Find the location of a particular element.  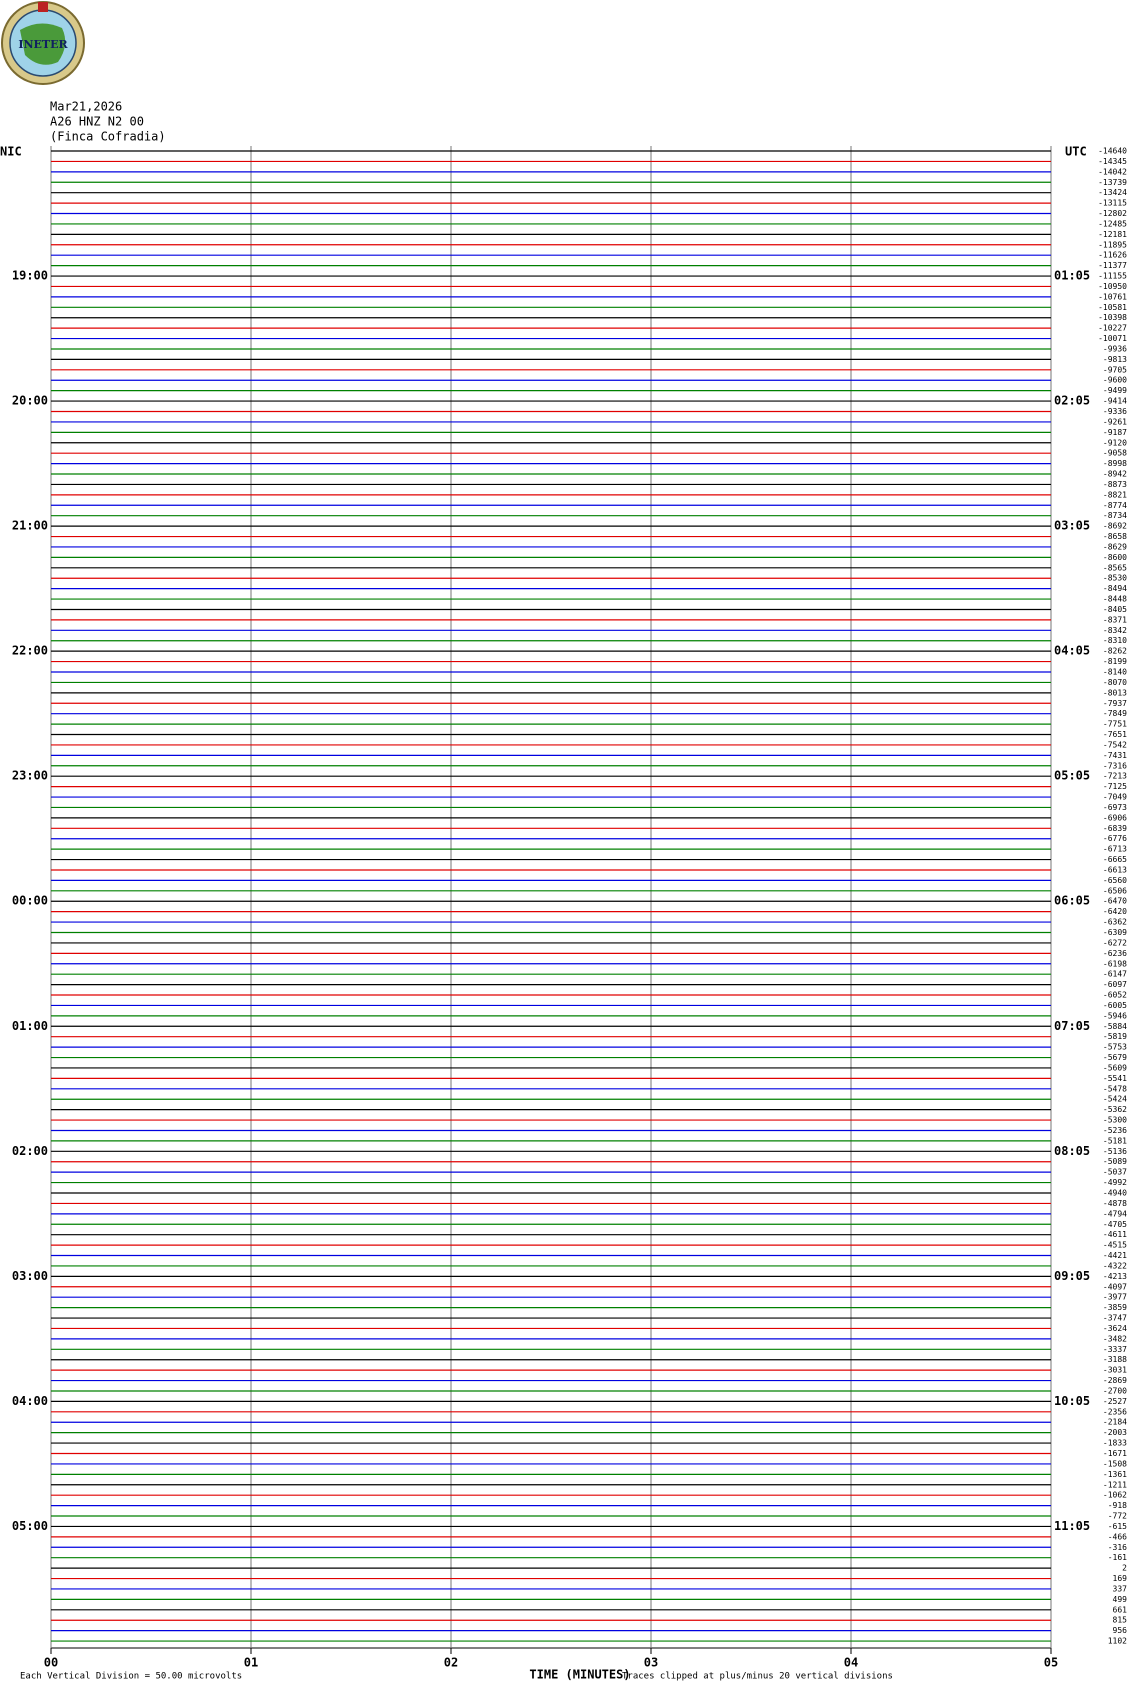

trace-offset: -1671 is located at coordinates (1115, 1453).